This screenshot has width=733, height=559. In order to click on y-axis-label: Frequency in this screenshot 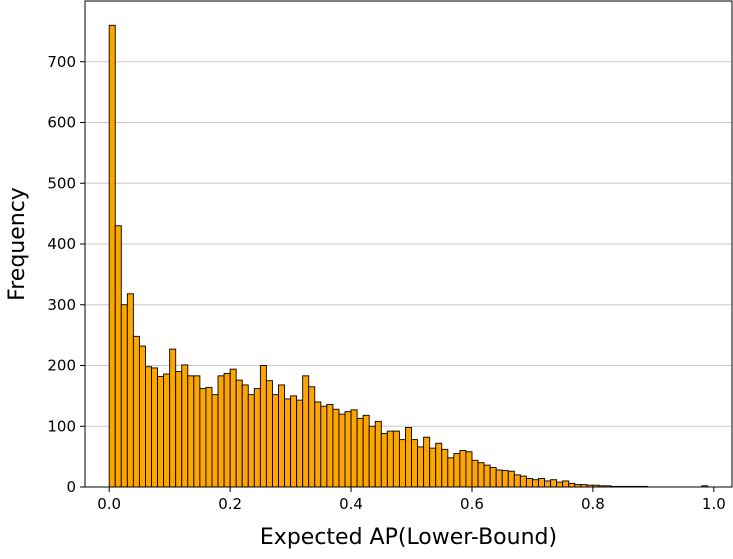, I will do `click(17, 244)`.